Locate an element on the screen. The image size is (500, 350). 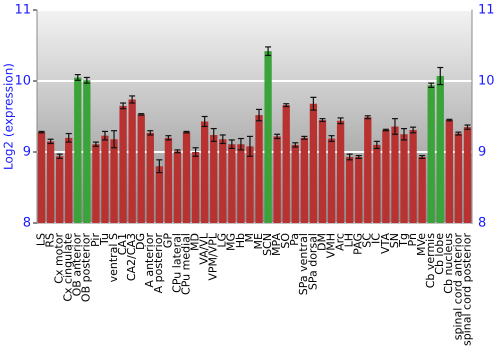
y-axis-title: Log2 (expression) is located at coordinates (8, 116).